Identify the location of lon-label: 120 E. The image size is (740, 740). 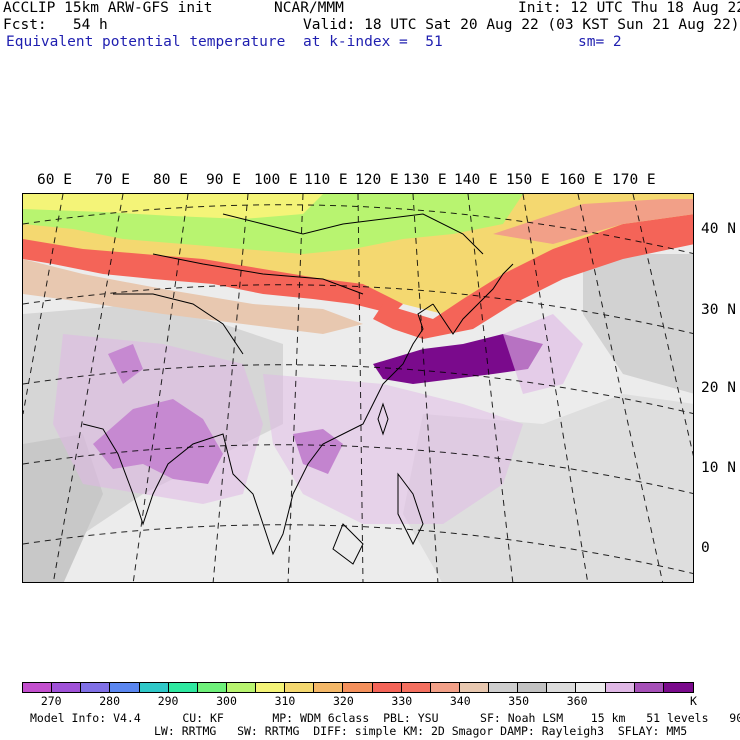
(377, 180).